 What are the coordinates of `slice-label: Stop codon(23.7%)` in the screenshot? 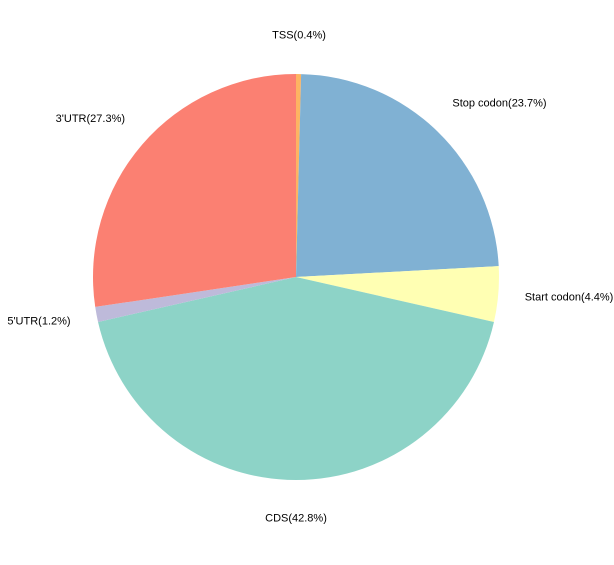 It's located at (499, 104).